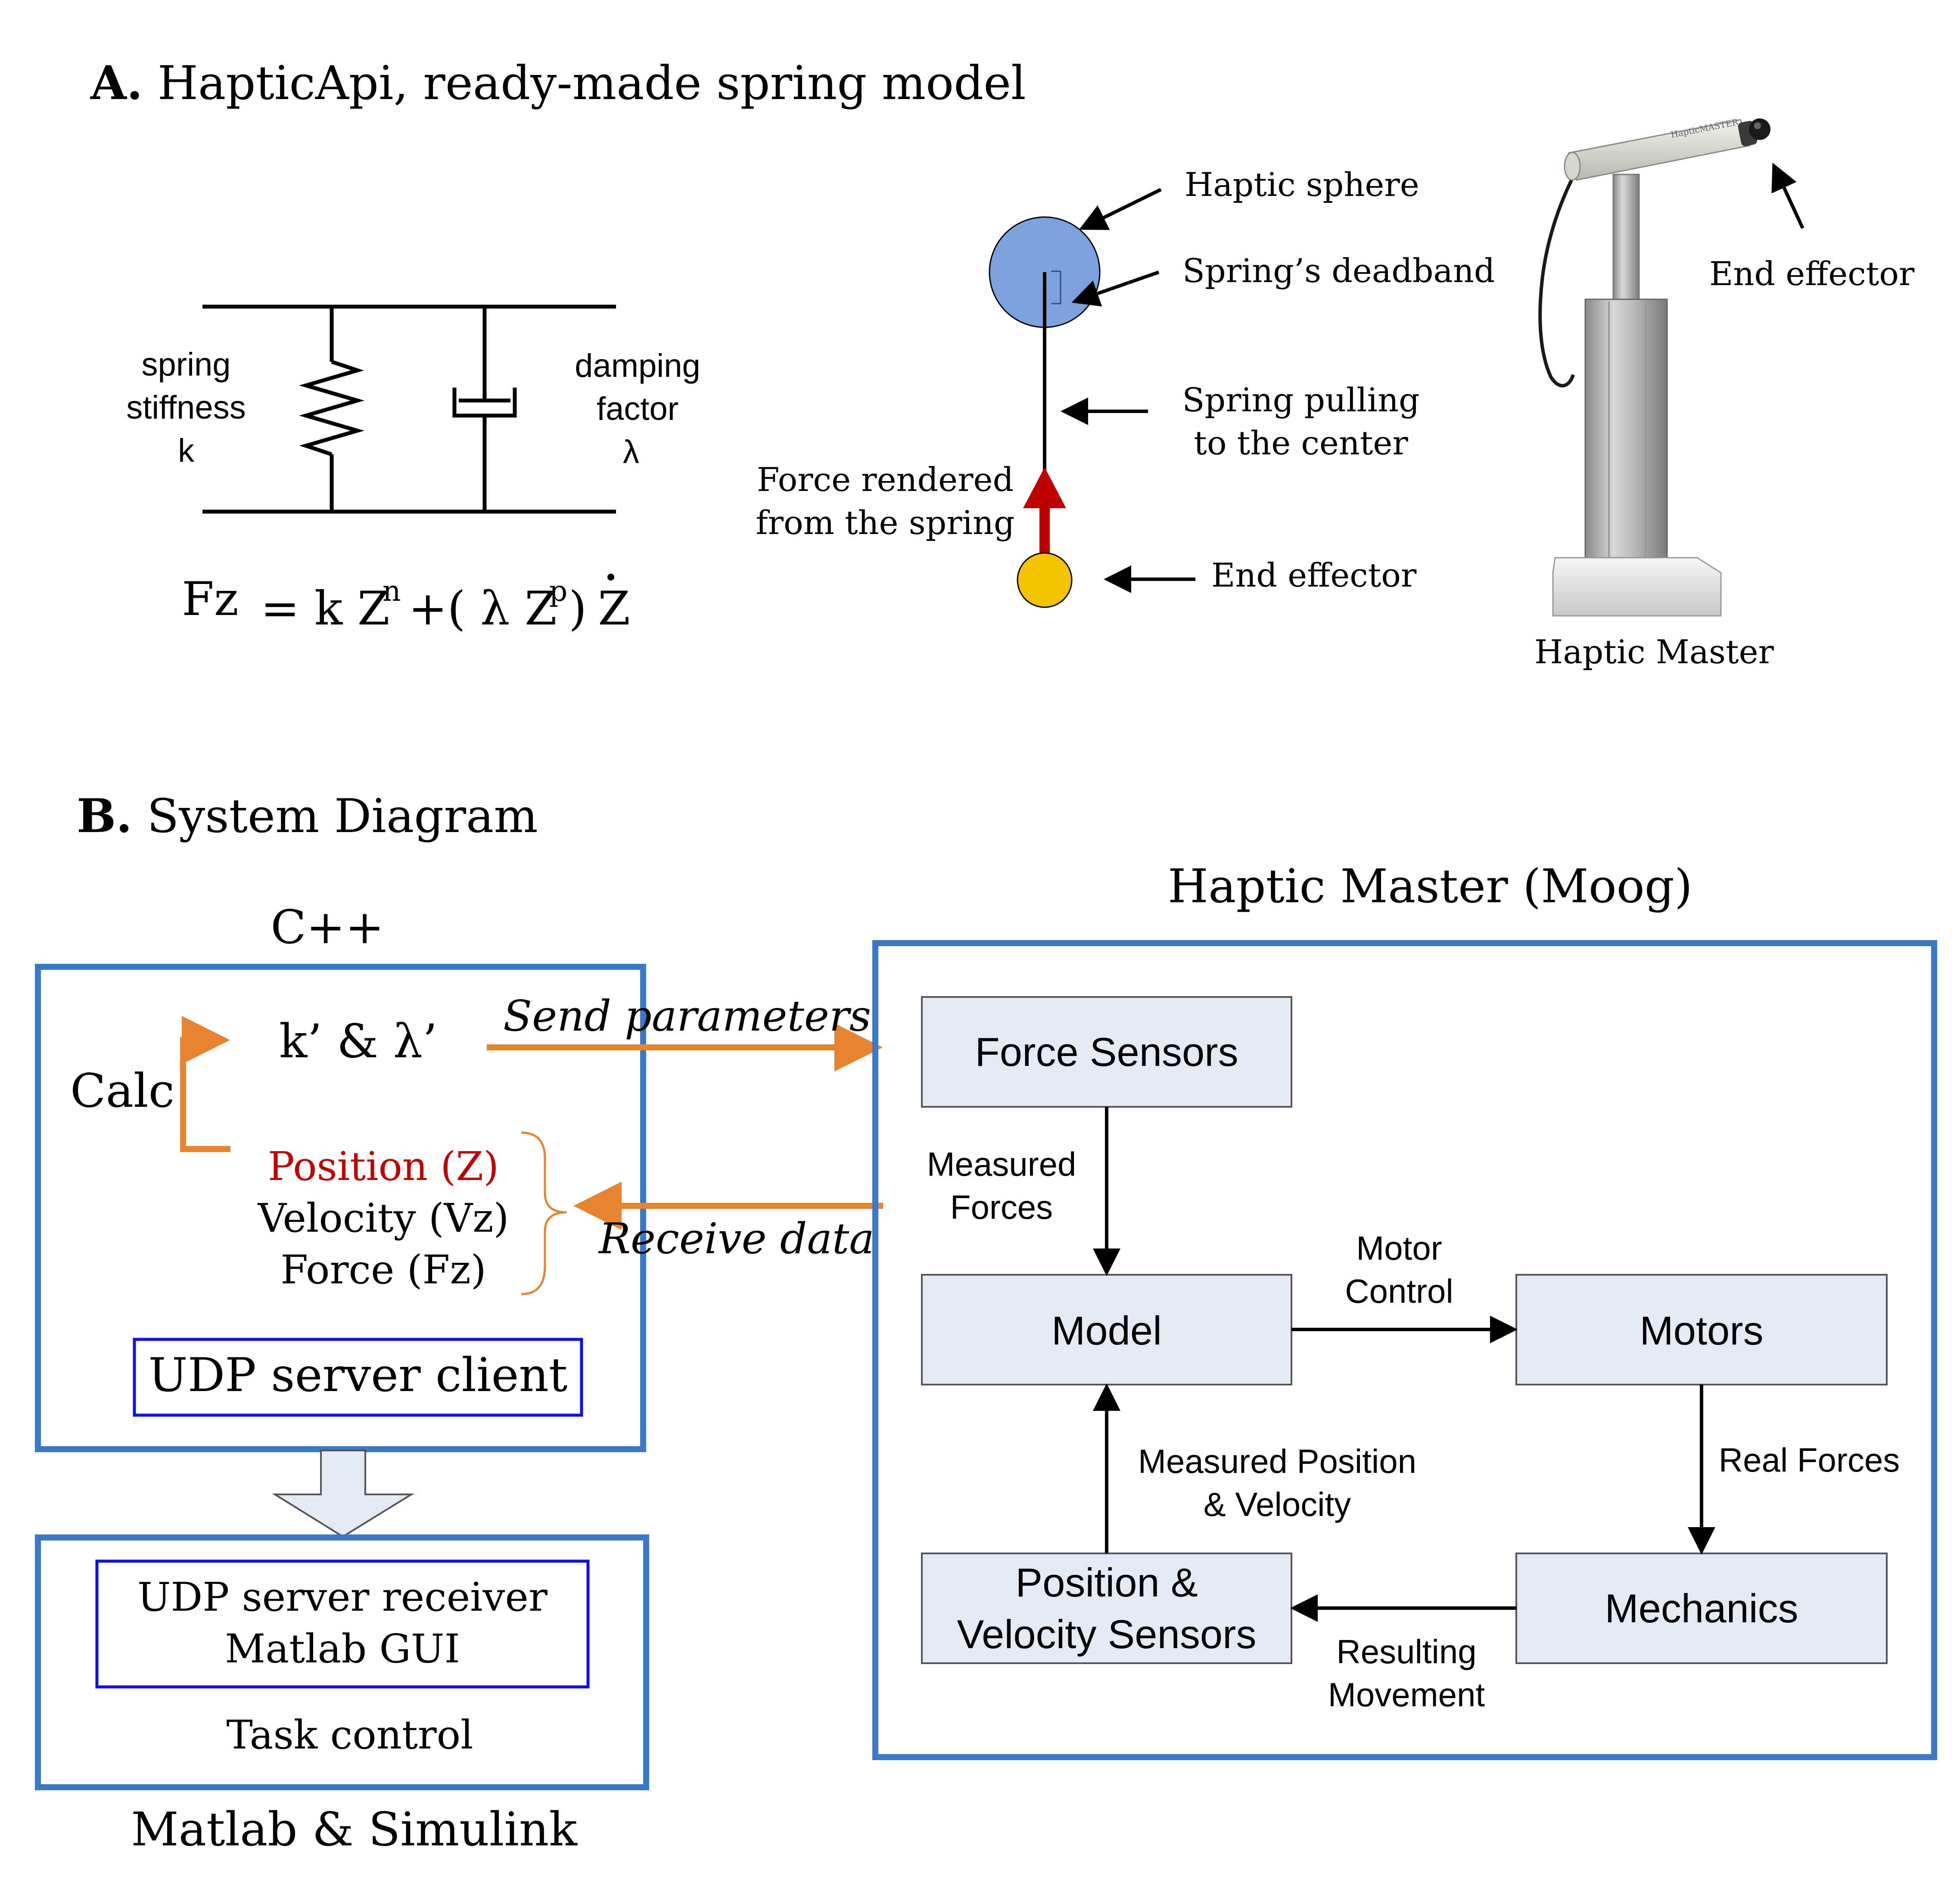 This screenshot has height=1882, width=1960. What do you see at coordinates (1121, 209) in the screenshot?
I see `pointer-haptic-sphere` at bounding box center [1121, 209].